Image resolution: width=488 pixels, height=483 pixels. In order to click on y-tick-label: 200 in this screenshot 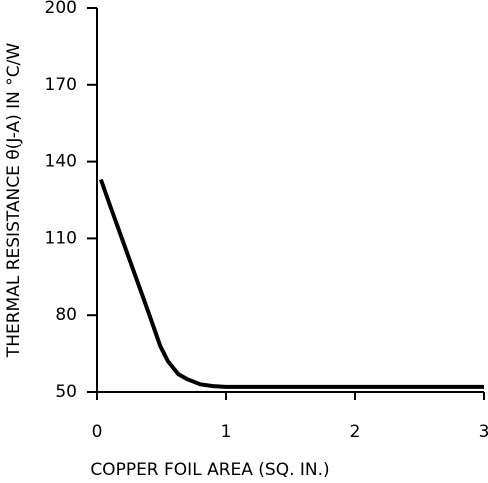, I will do `click(61, 9)`.